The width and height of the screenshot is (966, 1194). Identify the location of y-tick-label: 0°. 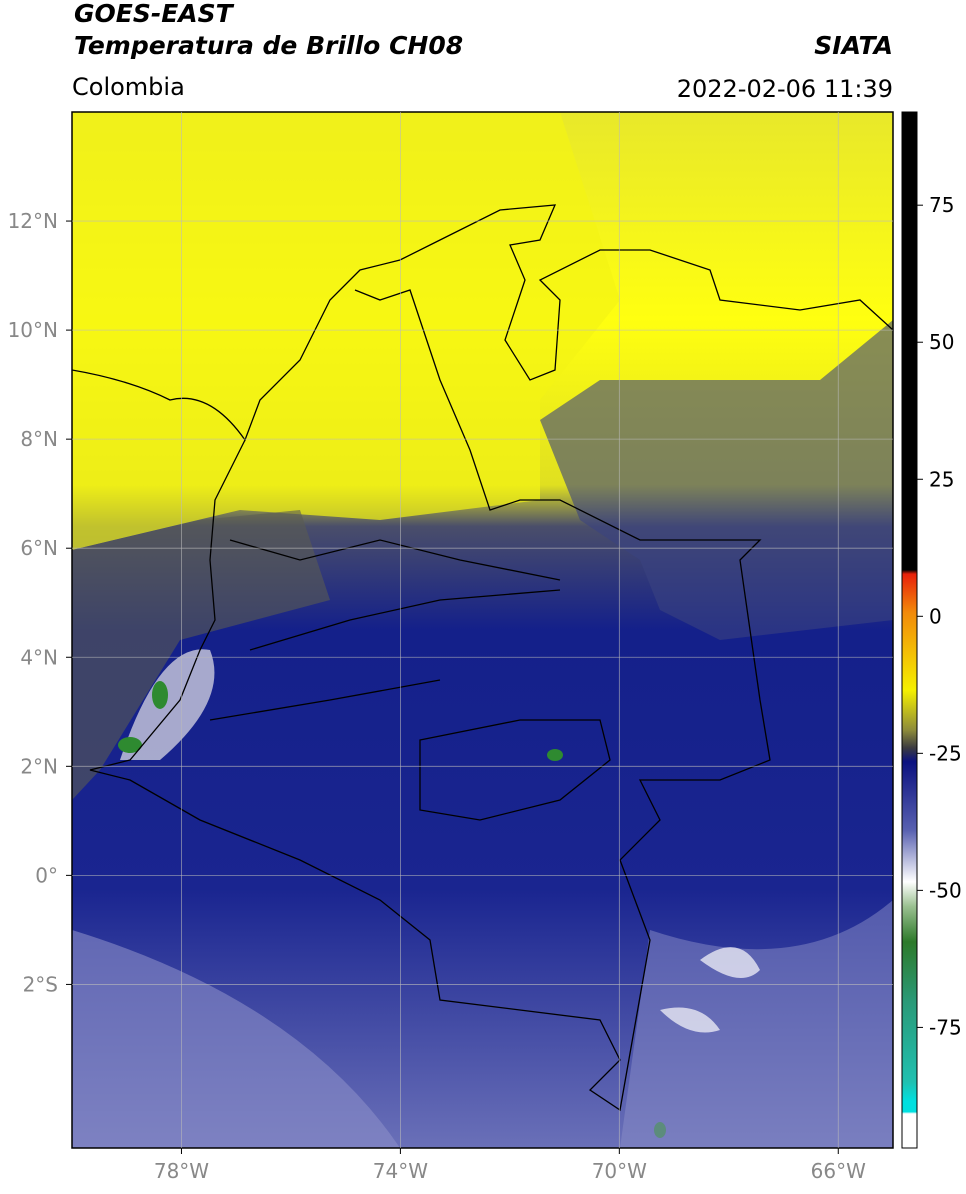
(46, 875).